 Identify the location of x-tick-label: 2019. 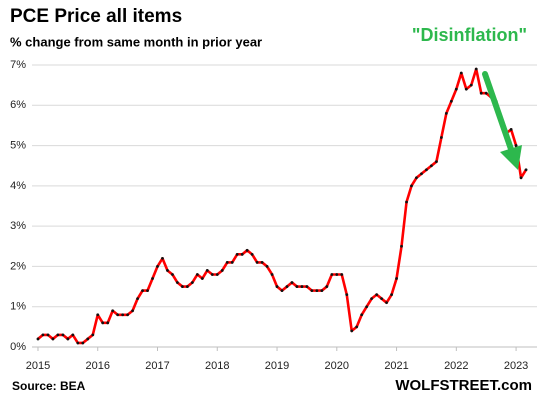
(277, 366).